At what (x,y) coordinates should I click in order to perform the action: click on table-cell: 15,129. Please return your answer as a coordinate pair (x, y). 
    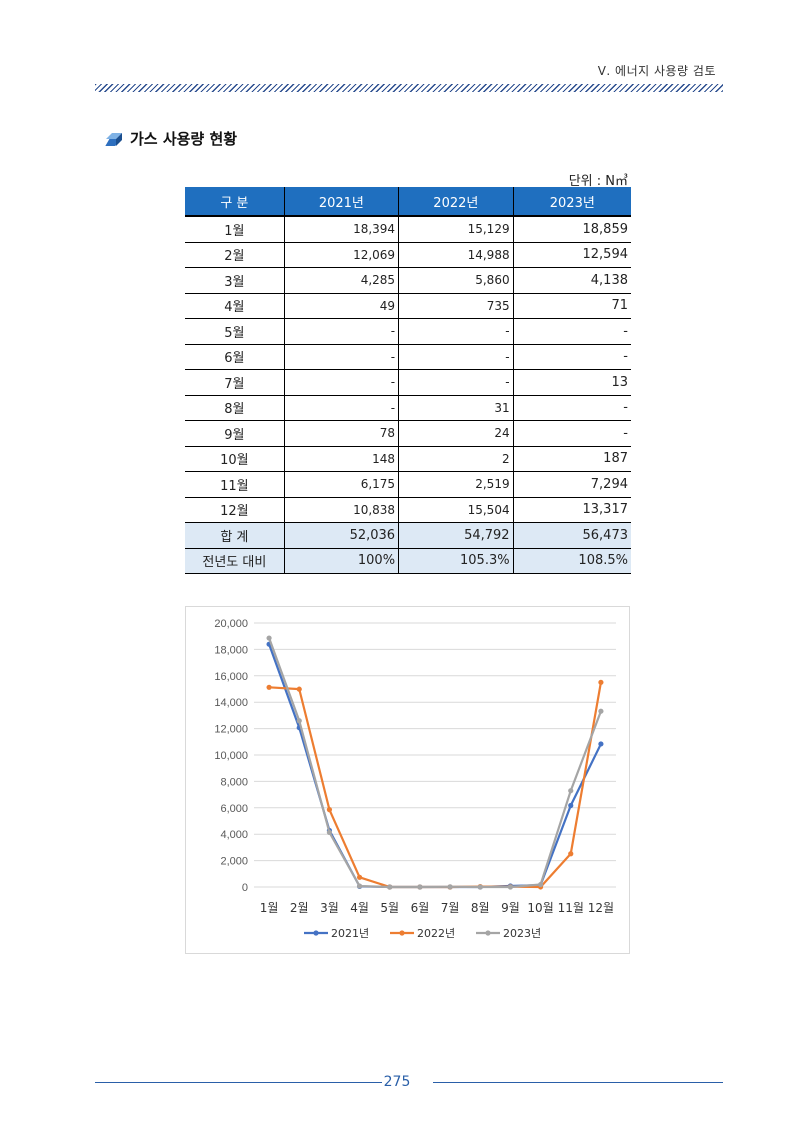
    Looking at the image, I should click on (456, 229).